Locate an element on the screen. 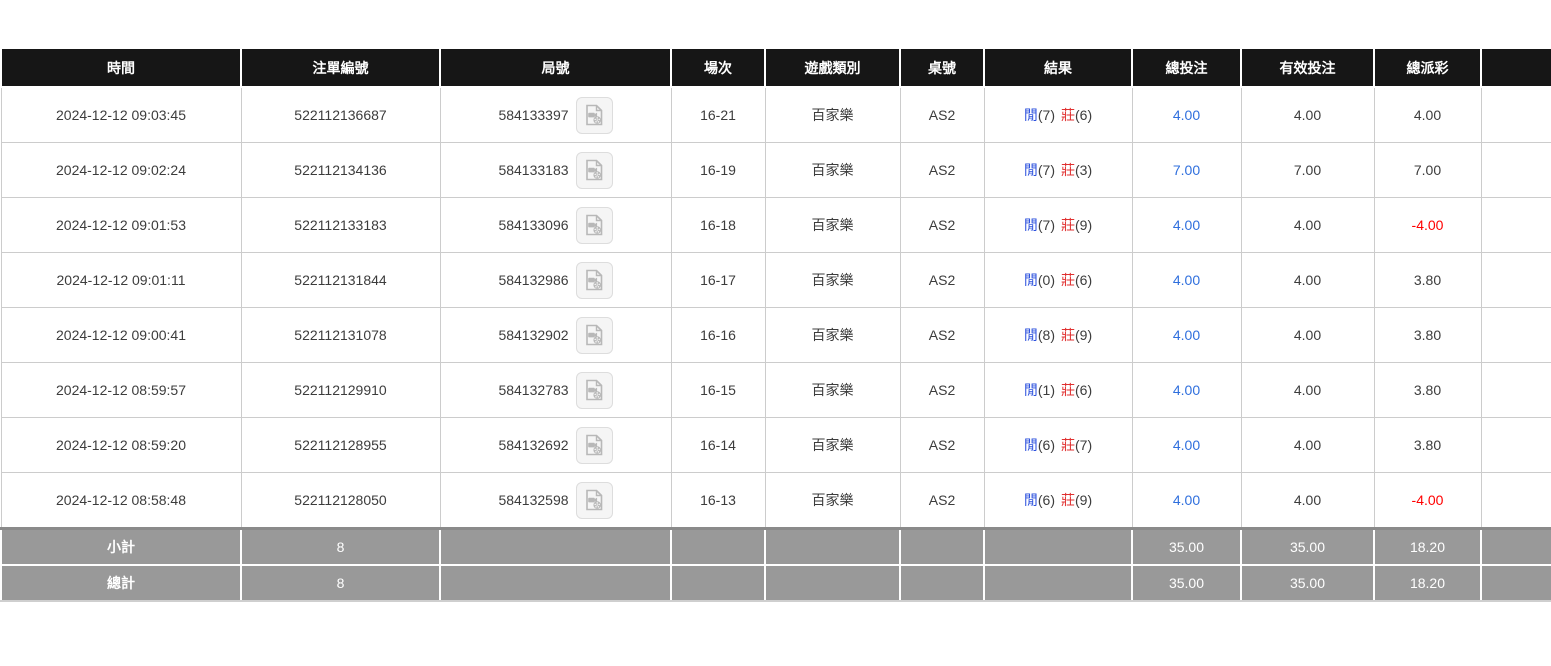 The image size is (1551, 666). result-cell: 閒(6) 莊(7) is located at coordinates (1058, 445).